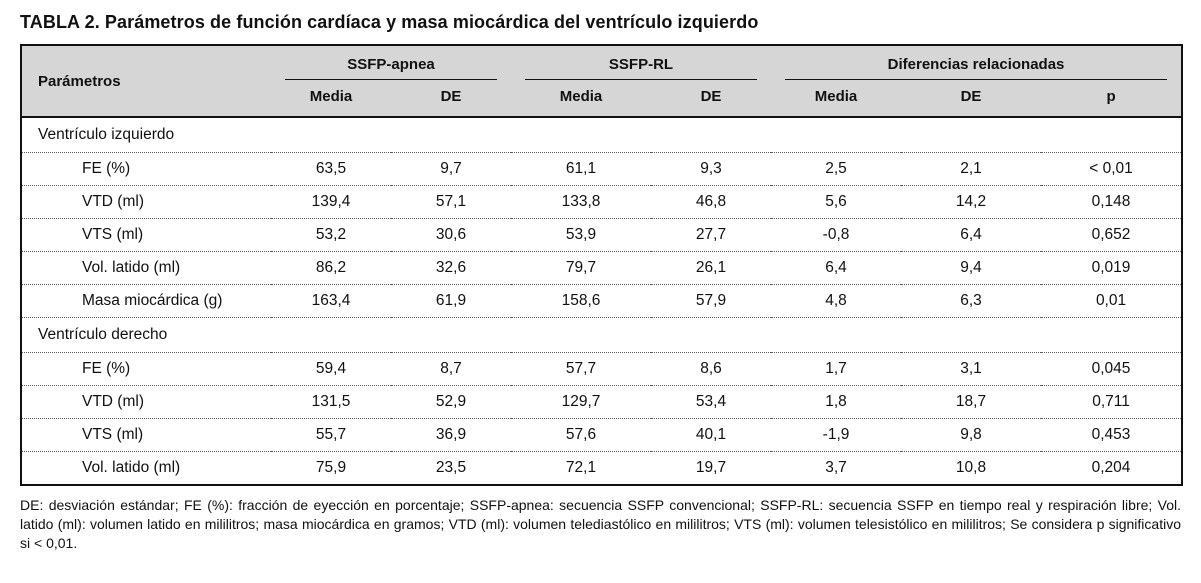 The width and height of the screenshot is (1201, 583). Describe the element at coordinates (581, 201) in the screenshot. I see `value-cell: 133,8` at that location.